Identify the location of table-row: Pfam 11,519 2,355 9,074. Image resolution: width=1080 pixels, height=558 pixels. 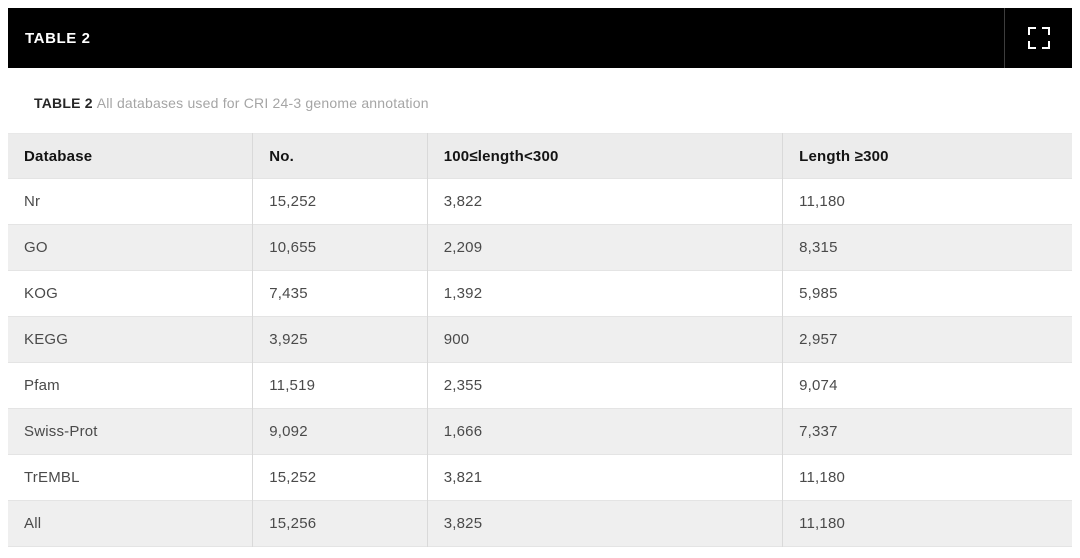
(540, 385).